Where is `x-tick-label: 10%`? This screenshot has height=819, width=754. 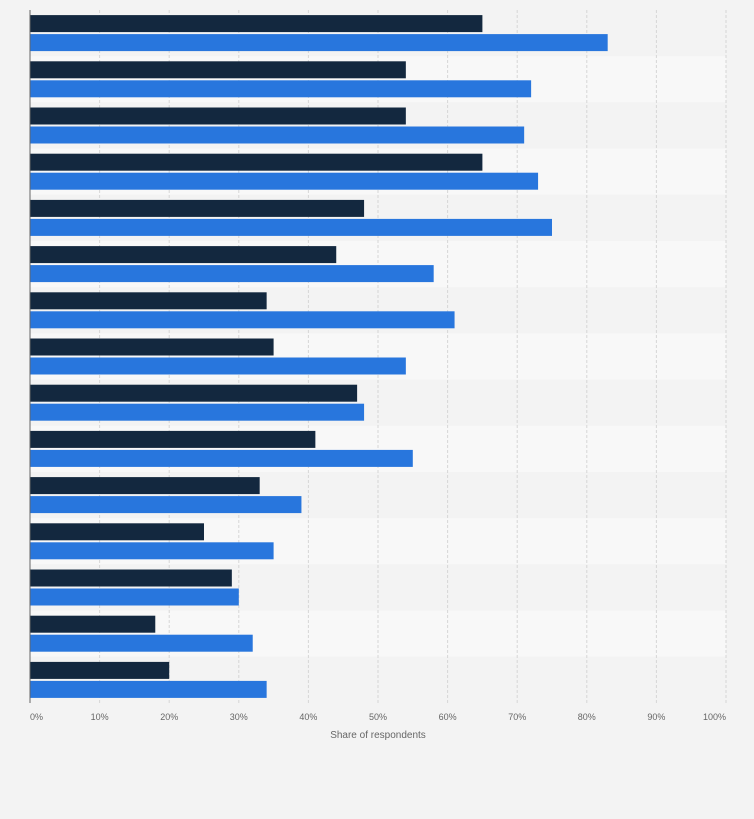 x-tick-label: 10% is located at coordinates (100, 717).